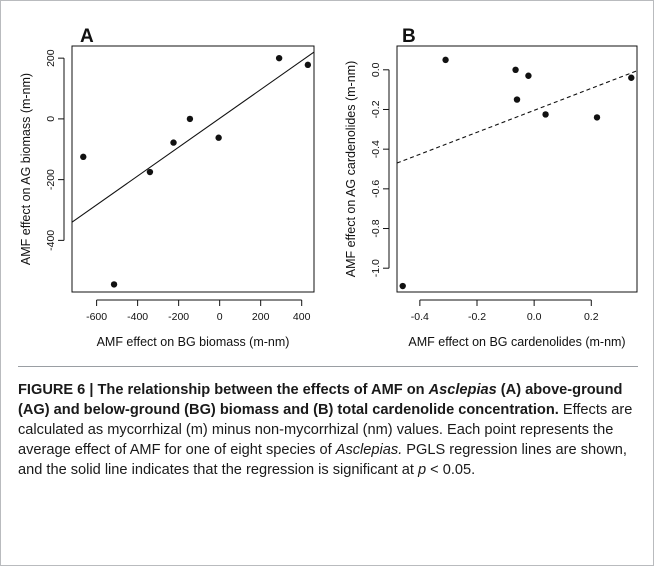 The height and width of the screenshot is (569, 657). I want to click on regression-line-dashed, so click(517, 117).